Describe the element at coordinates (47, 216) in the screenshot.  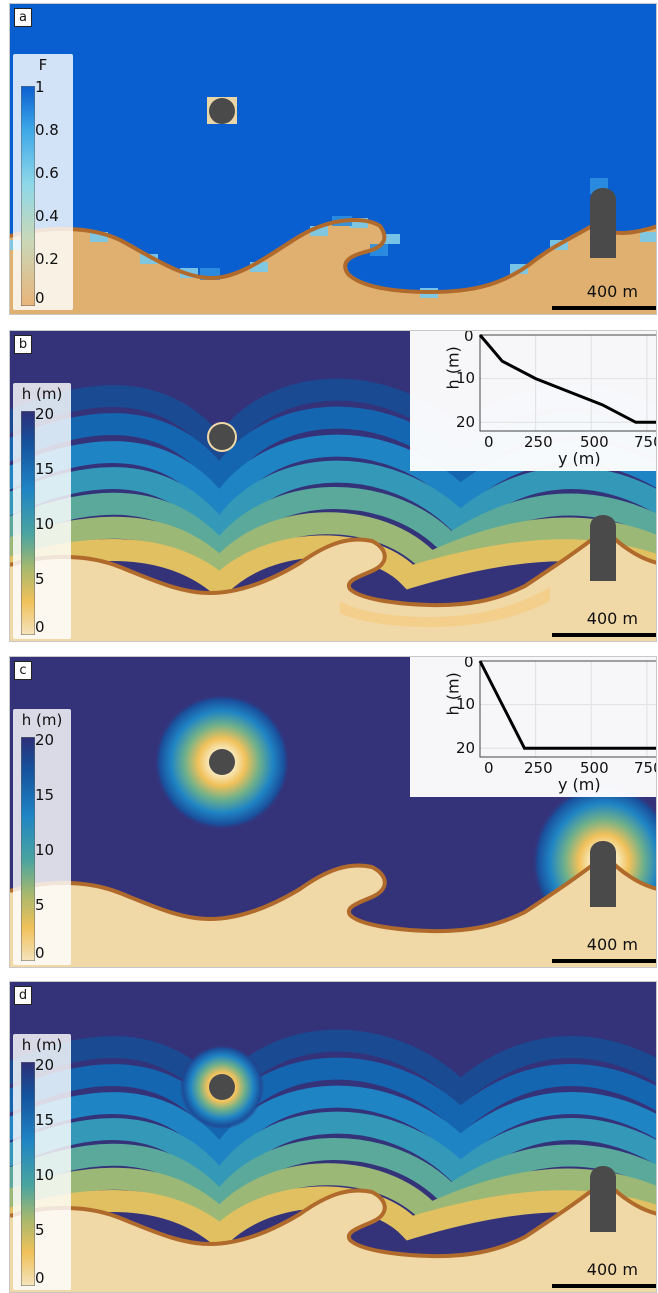
I see `colorbar-tick: 0.4` at that location.